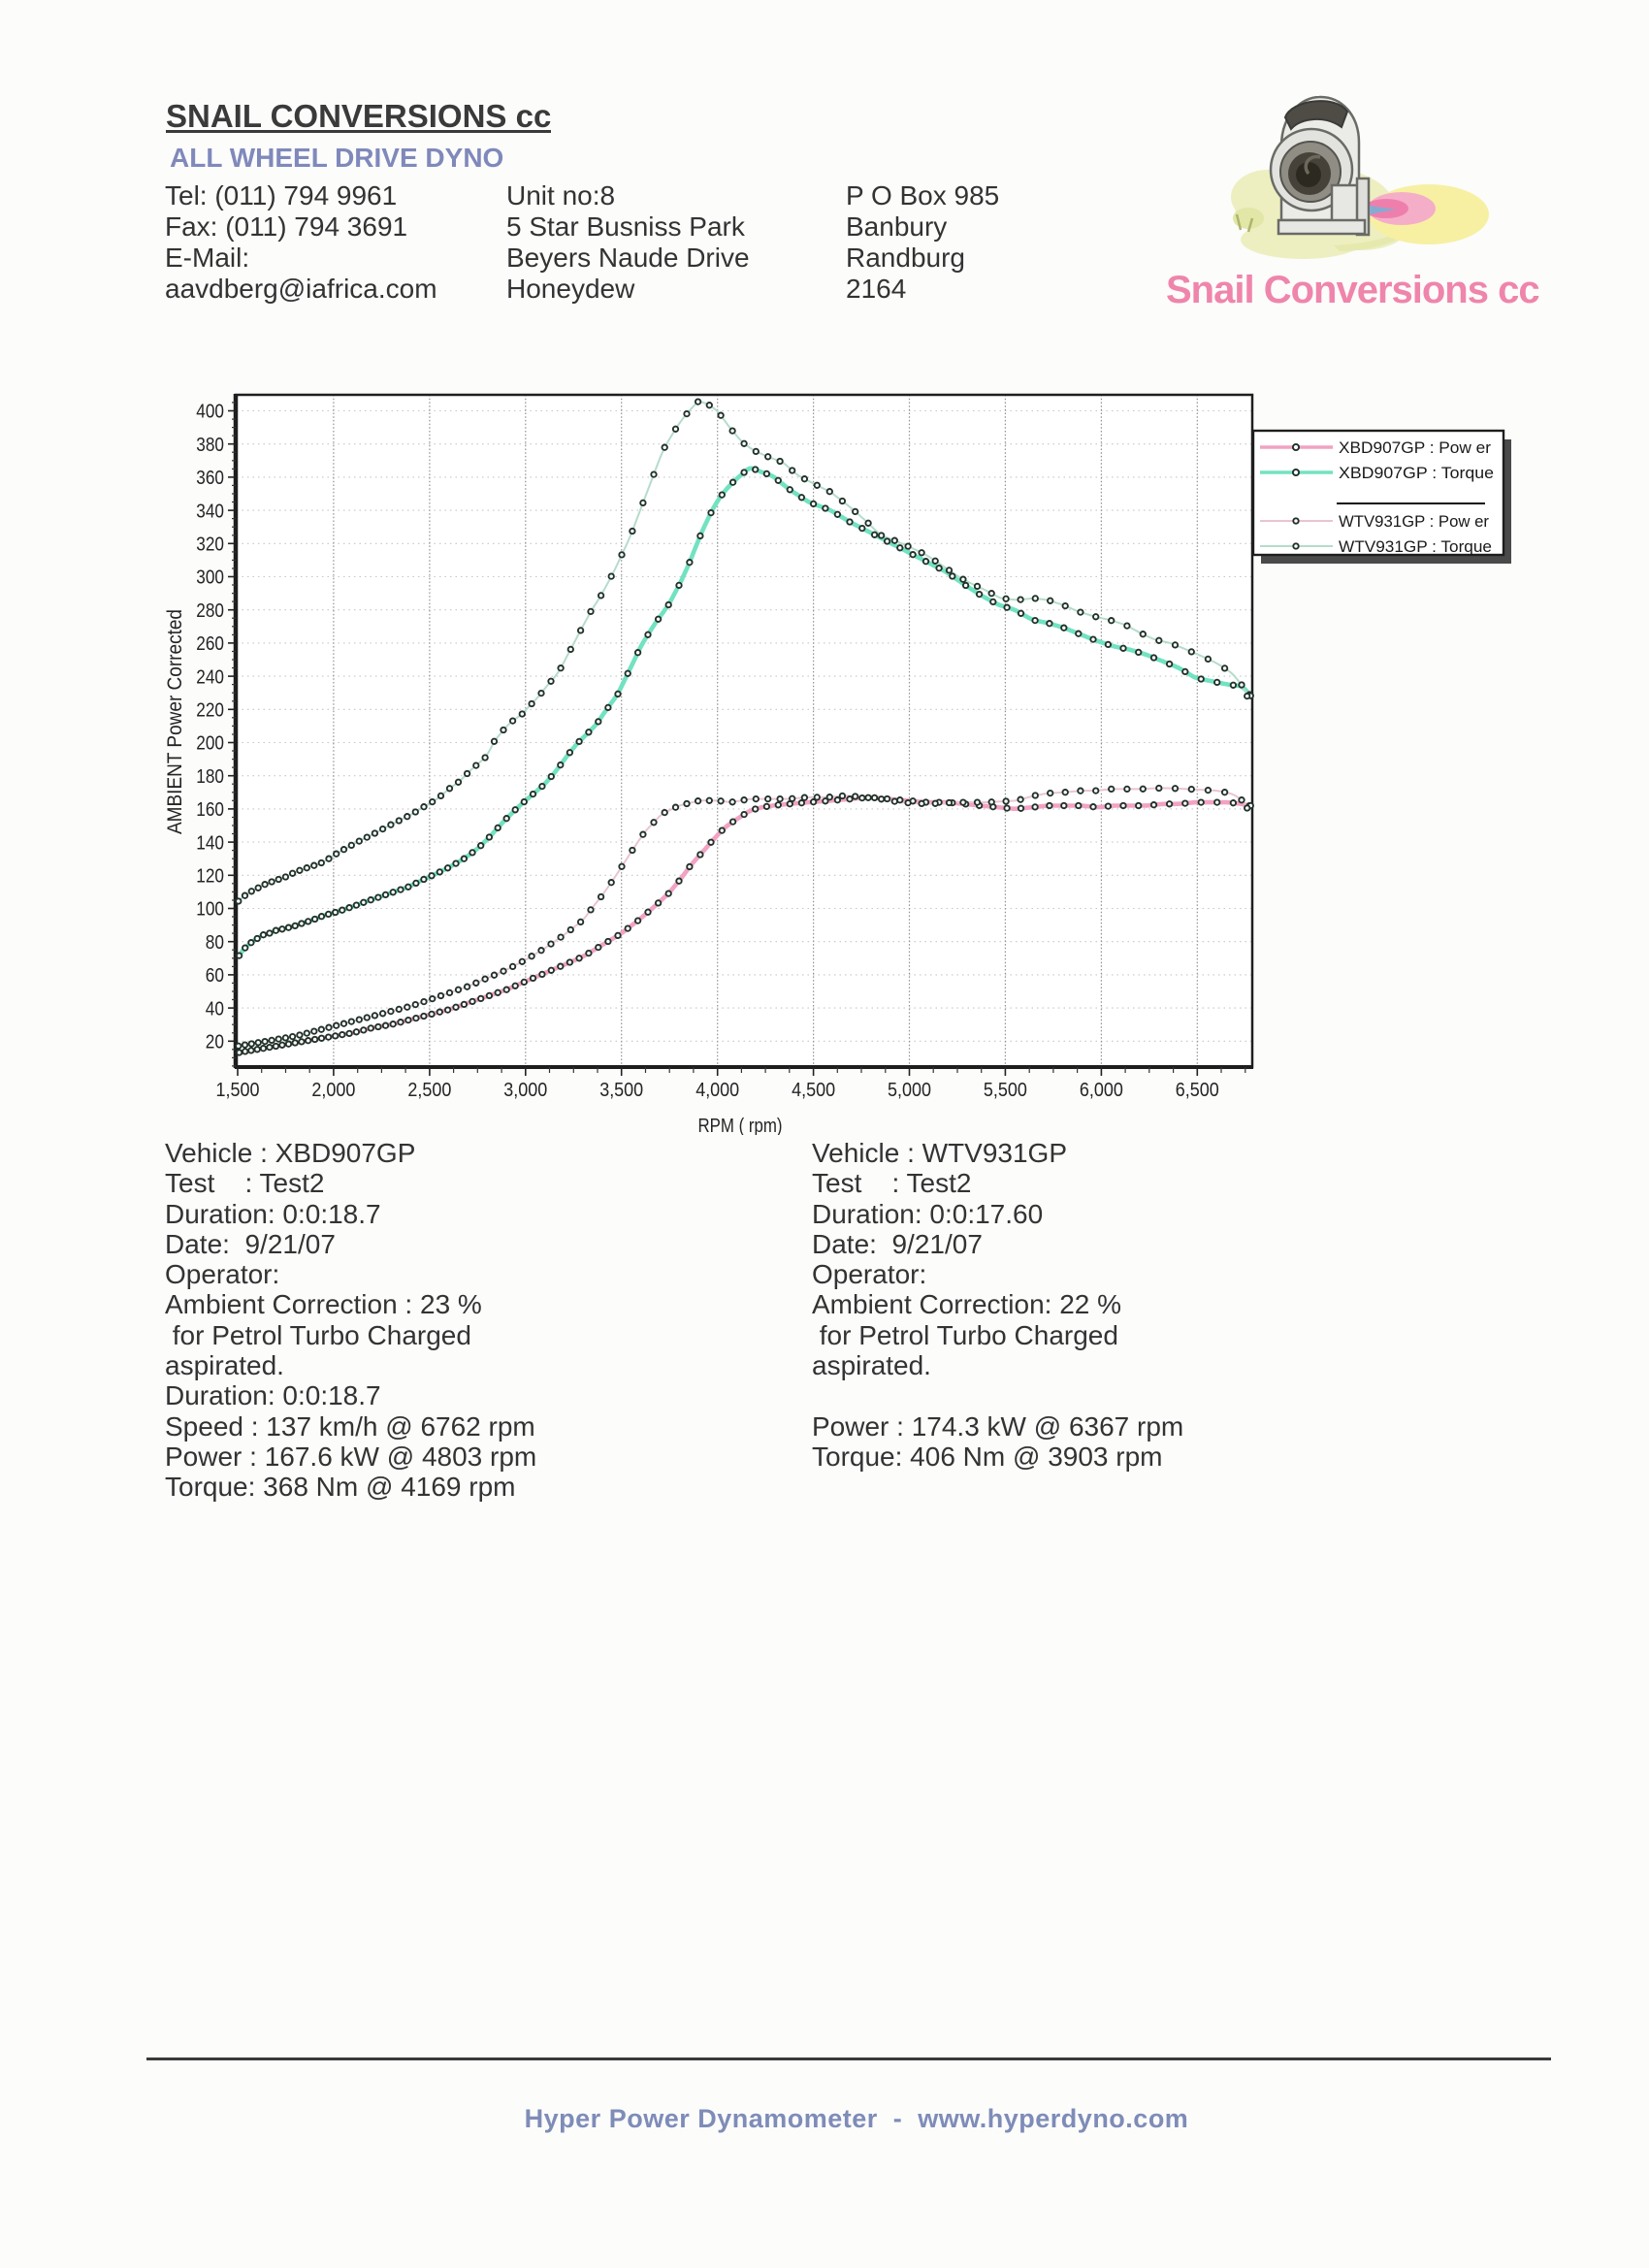 This screenshot has width=1649, height=2268. I want to click on svg-text: 6,500, so click(1197, 1090).